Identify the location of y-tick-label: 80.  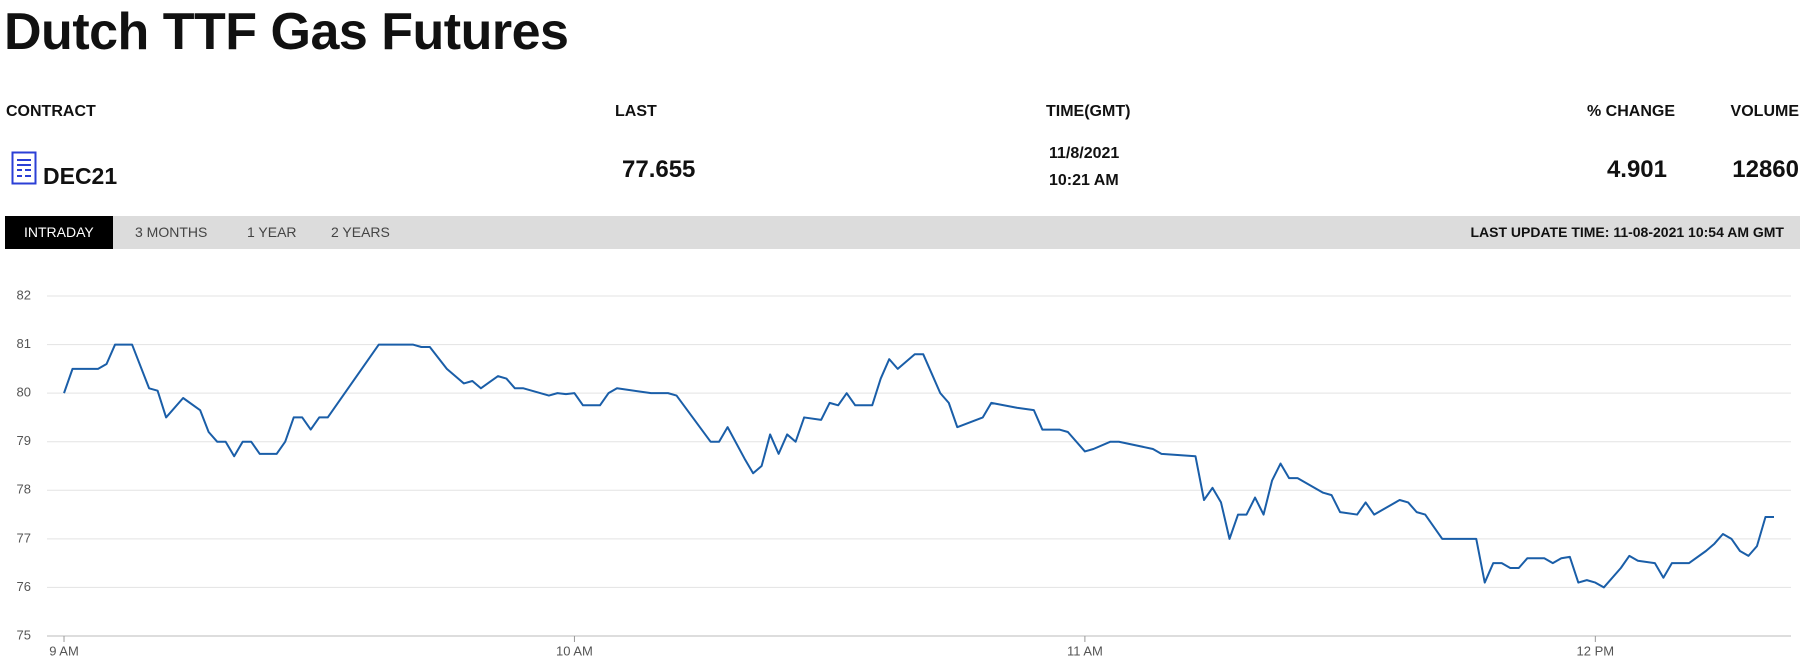
(24, 392).